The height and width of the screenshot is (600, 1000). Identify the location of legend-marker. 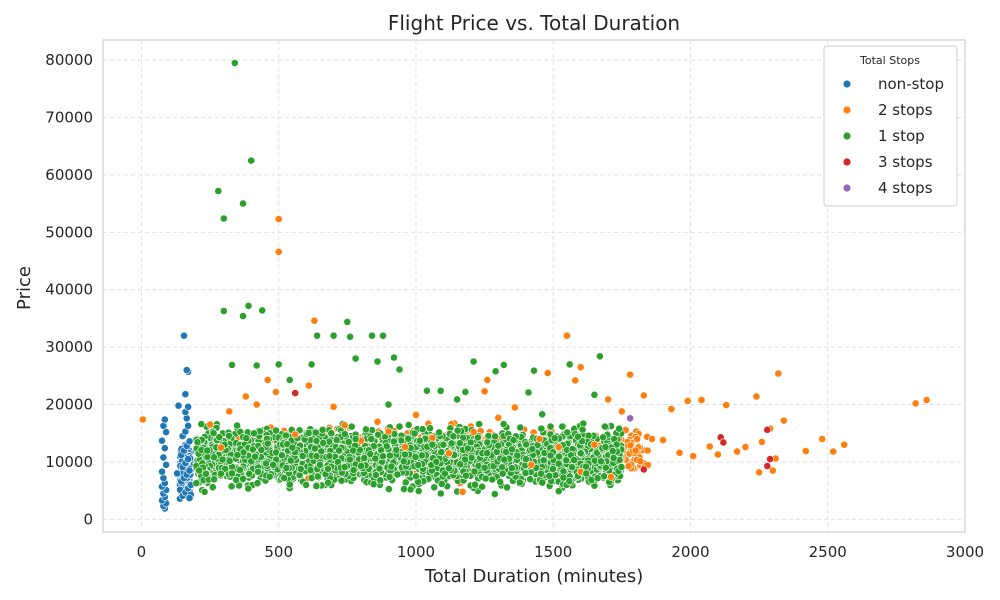
(847, 84).